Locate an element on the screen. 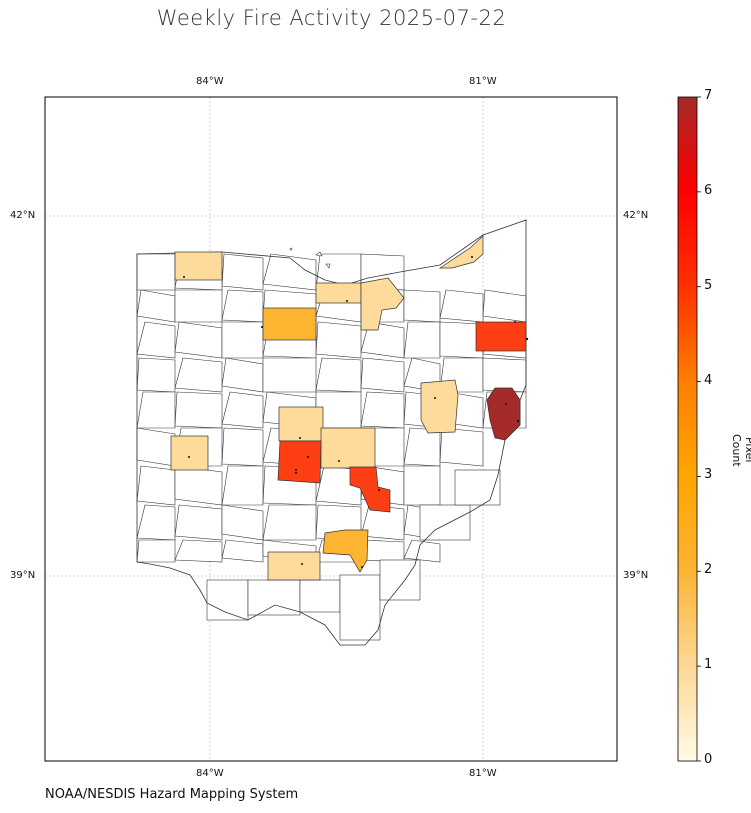 Image resolution: width=751 pixels, height=813 pixels. colorbar-tick-label: 2 is located at coordinates (708, 570).